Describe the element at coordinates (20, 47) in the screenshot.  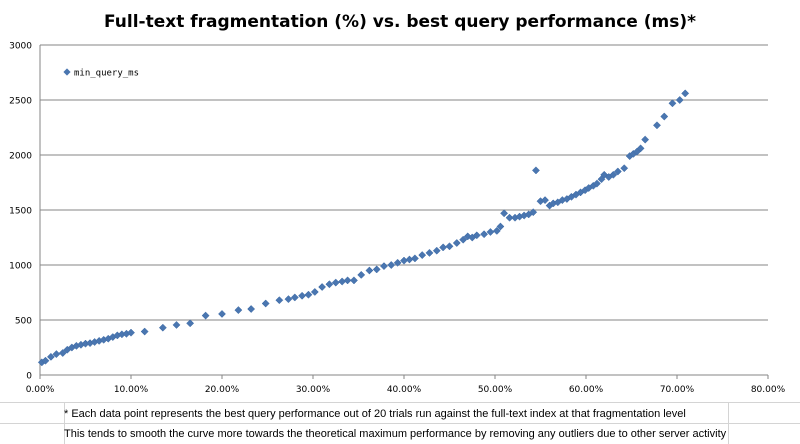
I see `y-tick-label: 3000` at that location.